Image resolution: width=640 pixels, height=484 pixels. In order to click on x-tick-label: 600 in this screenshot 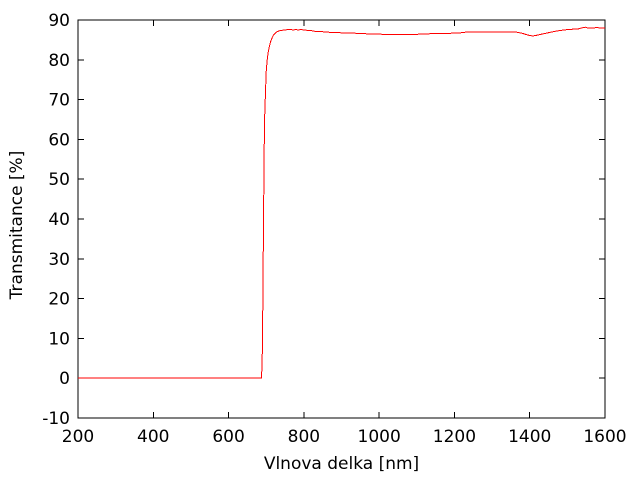, I will do `click(228, 437)`.